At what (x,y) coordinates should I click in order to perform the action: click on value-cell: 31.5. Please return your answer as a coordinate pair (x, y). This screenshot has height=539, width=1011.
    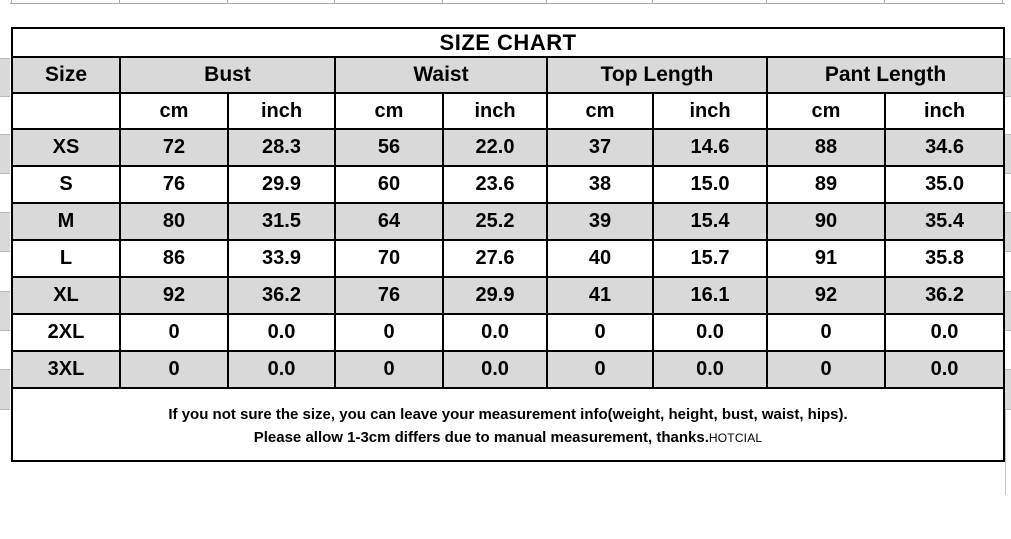
    Looking at the image, I should click on (281, 221).